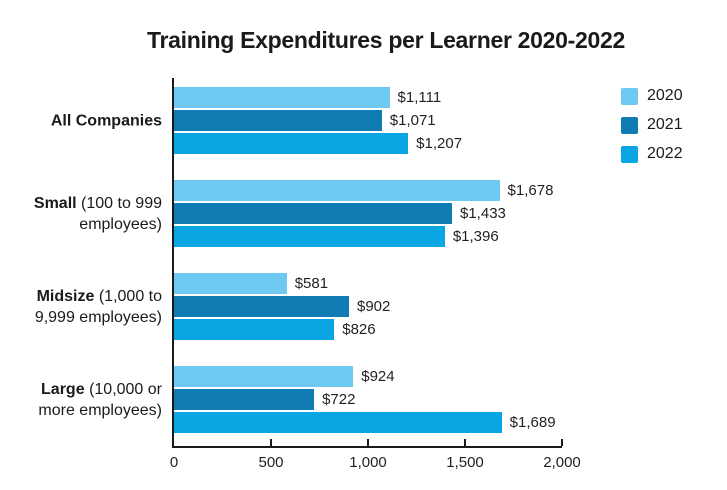 Image resolution: width=727 pixels, height=490 pixels. I want to click on bar-row-2021: $902, so click(368, 306).